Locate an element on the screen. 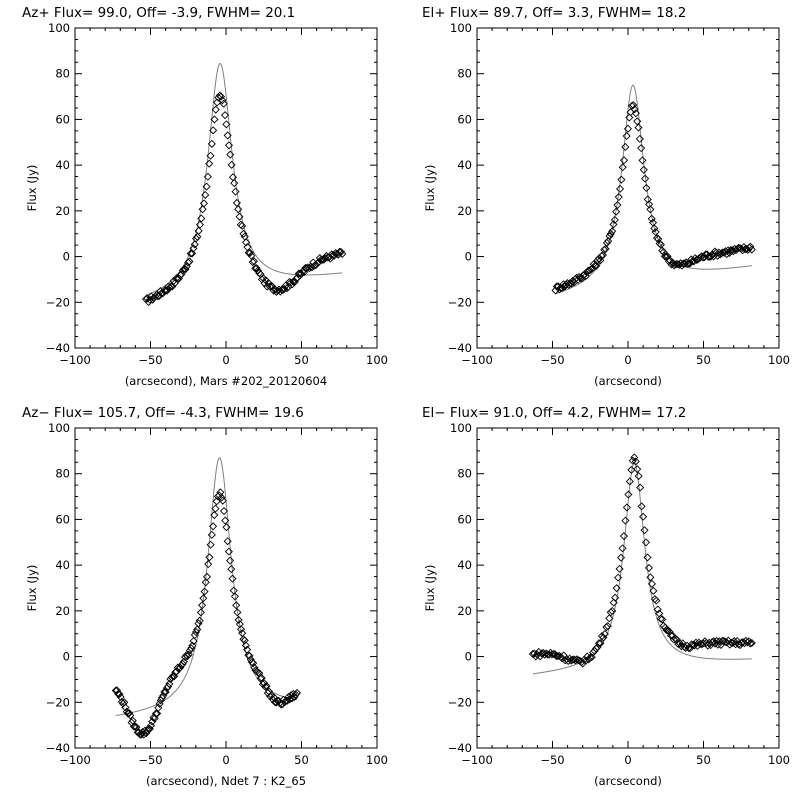 The width and height of the screenshot is (800, 800). y-axis-label: Flux (Jy) is located at coordinates (430, 588).